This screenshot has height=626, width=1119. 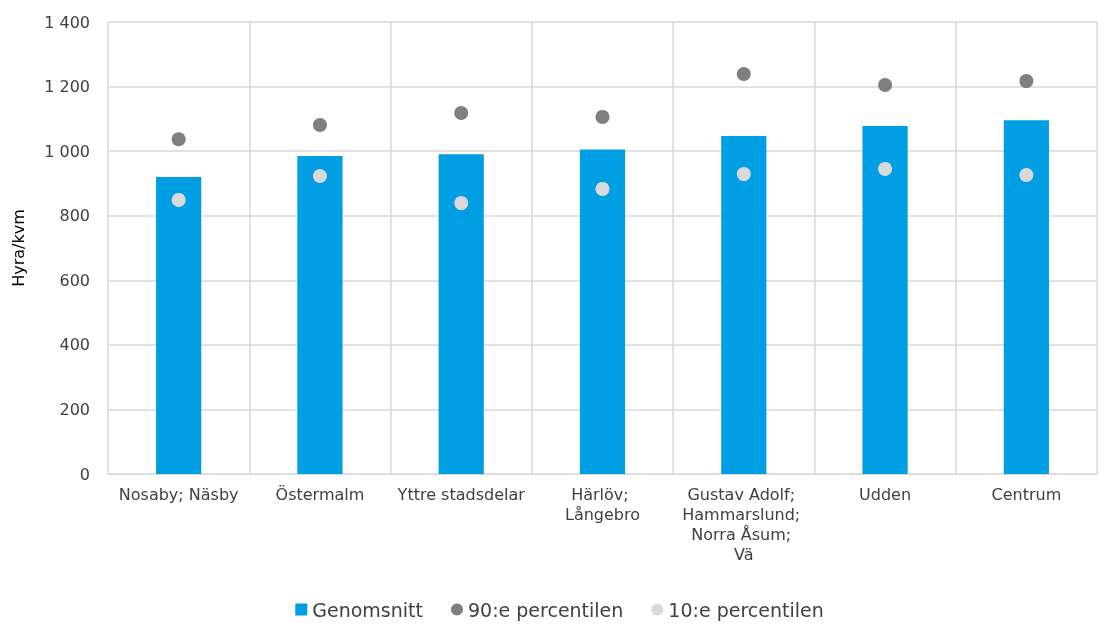 I want to click on y-tick-label: 1 400, so click(x=67, y=22).